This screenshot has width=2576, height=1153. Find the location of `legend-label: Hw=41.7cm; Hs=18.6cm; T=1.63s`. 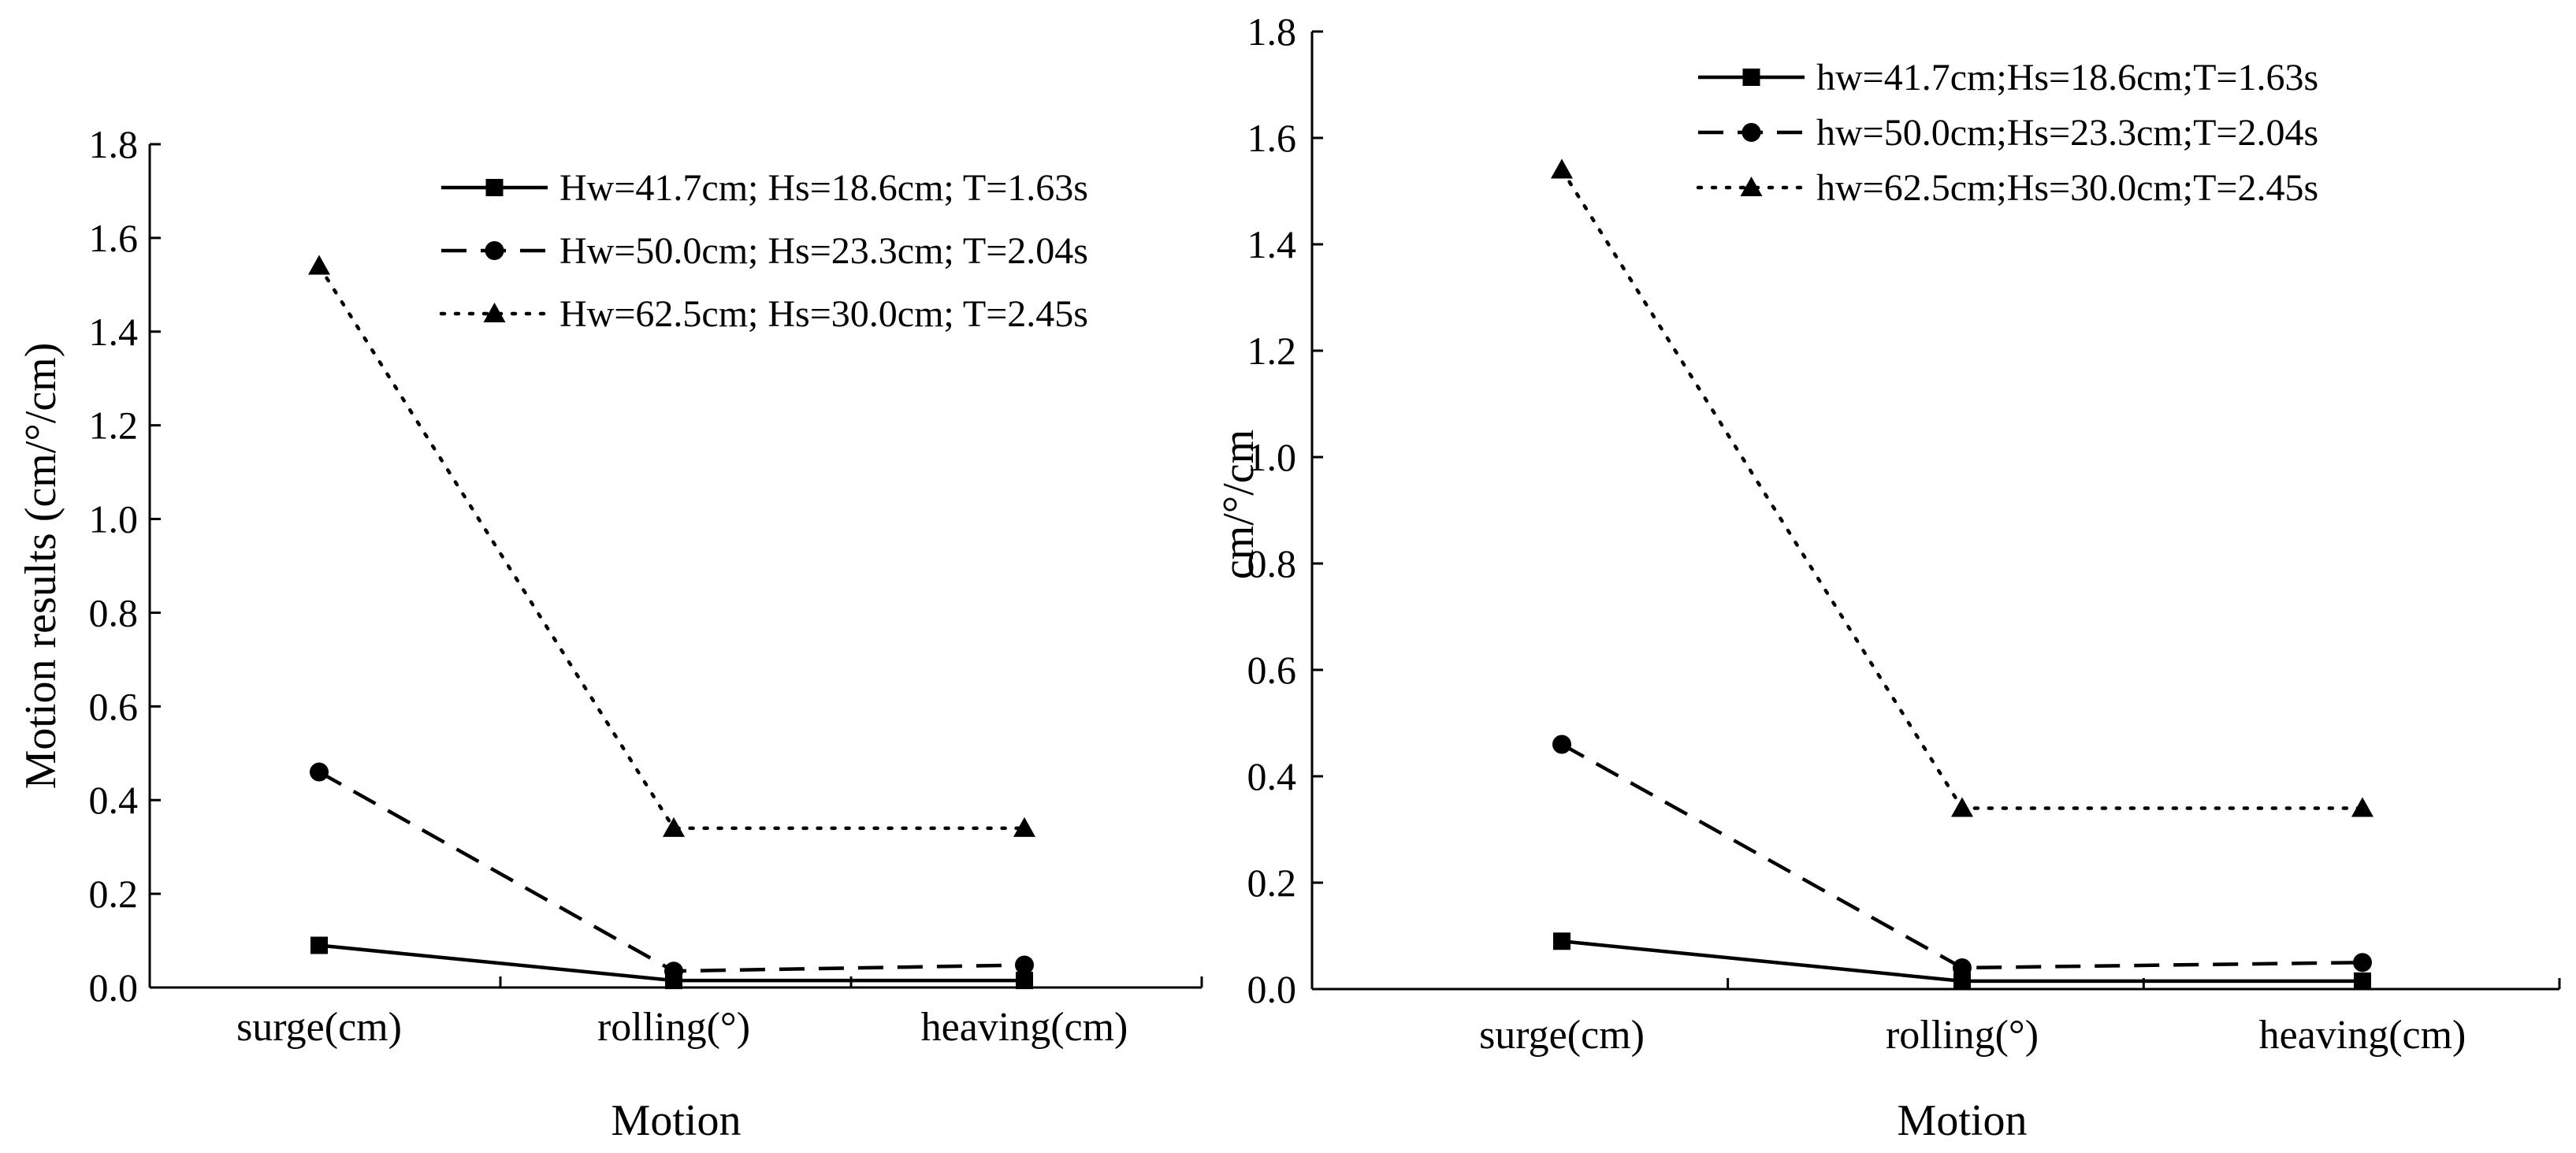

legend-label: Hw=41.7cm; Hs=18.6cm; T=1.63s is located at coordinates (823, 188).